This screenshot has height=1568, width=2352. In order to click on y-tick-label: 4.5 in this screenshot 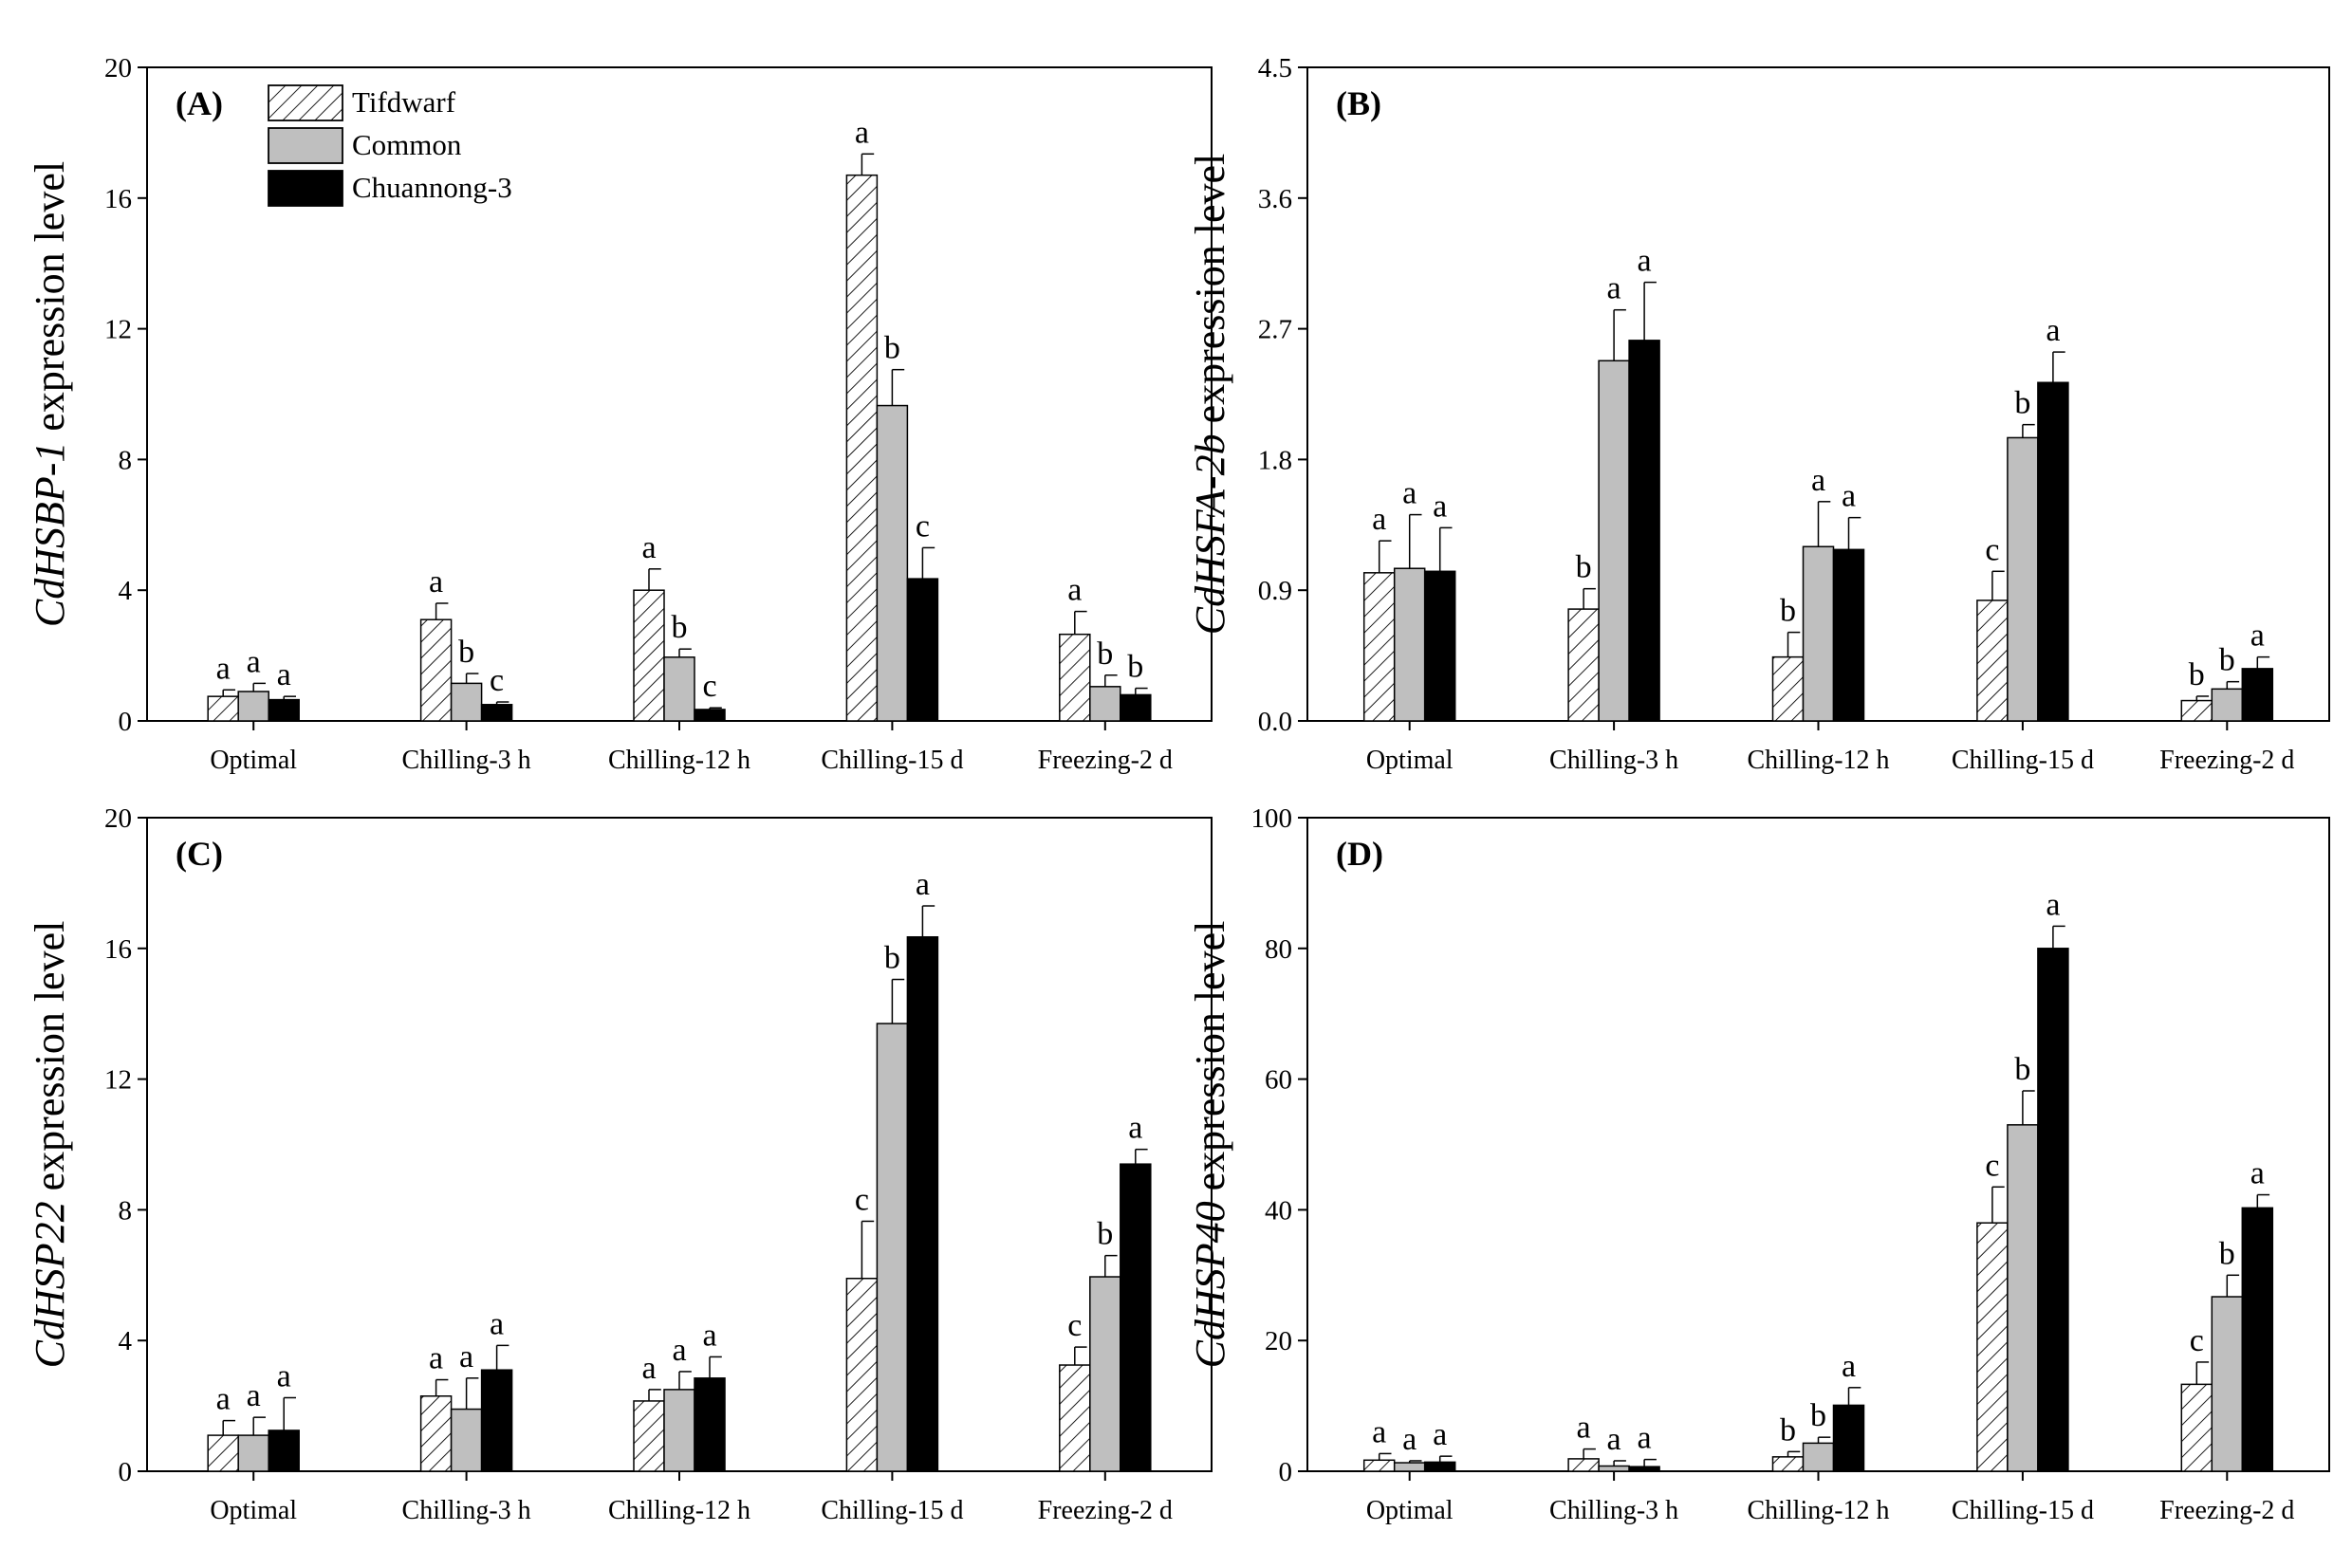, I will do `click(1275, 68)`.